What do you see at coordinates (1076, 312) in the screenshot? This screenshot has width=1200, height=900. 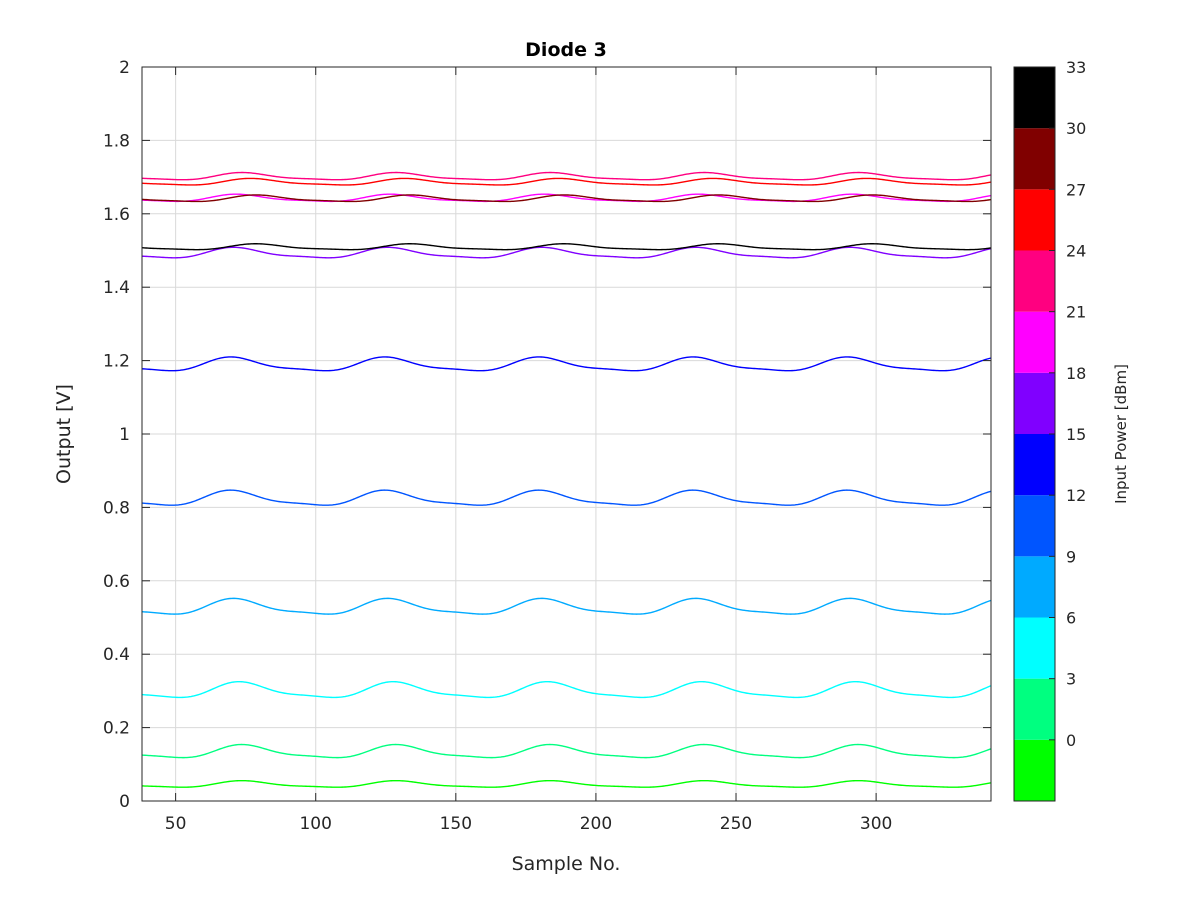 I see `colorbar-tick-label: 21` at bounding box center [1076, 312].